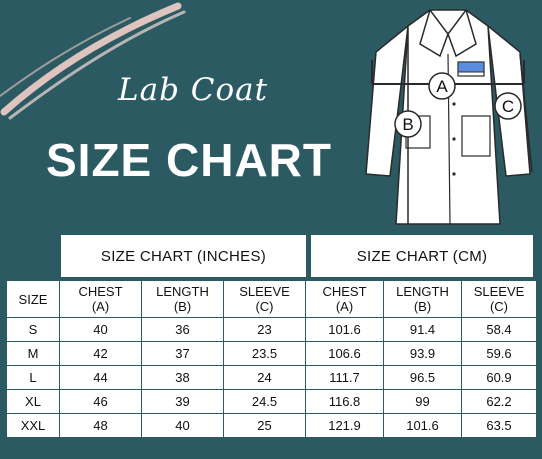 This screenshot has width=542, height=459. I want to click on column-header-length-in: LENGTH (B), so click(182, 299).